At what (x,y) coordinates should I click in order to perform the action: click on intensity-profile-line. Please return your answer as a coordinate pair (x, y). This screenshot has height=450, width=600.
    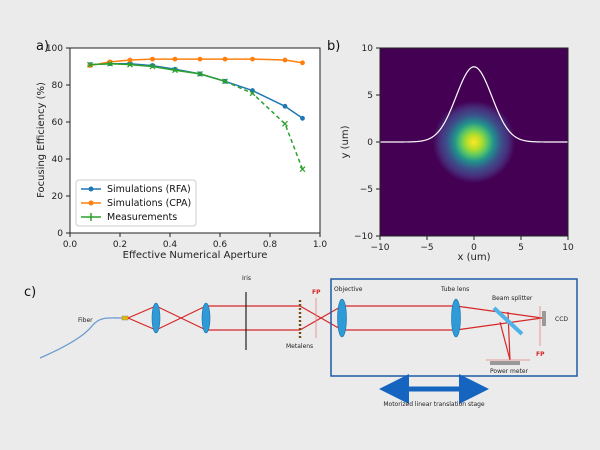
    Looking at the image, I should click on (474, 104).